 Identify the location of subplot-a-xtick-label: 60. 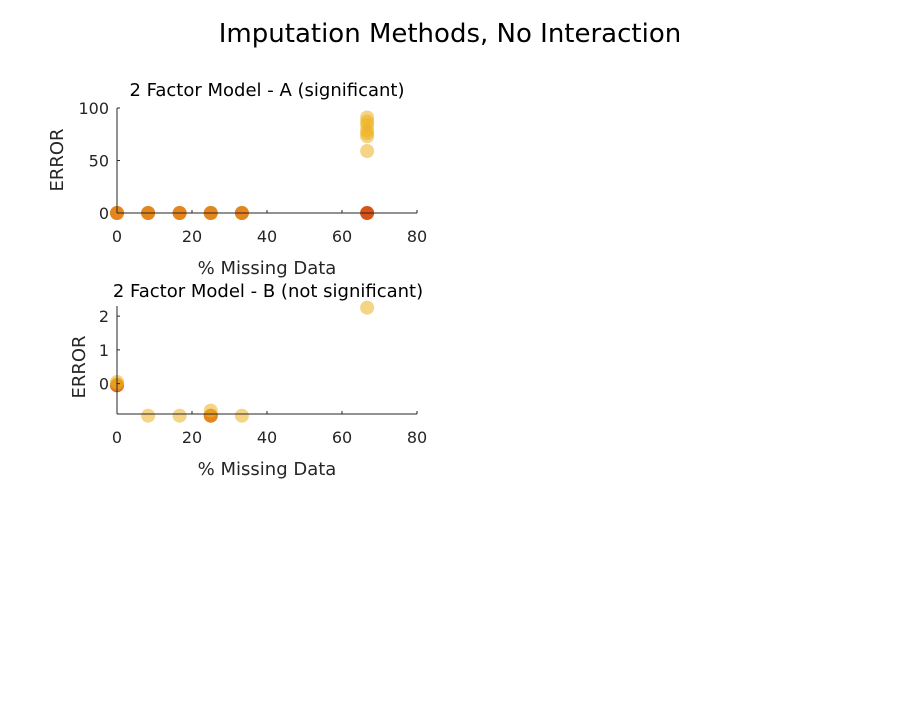
(342, 236).